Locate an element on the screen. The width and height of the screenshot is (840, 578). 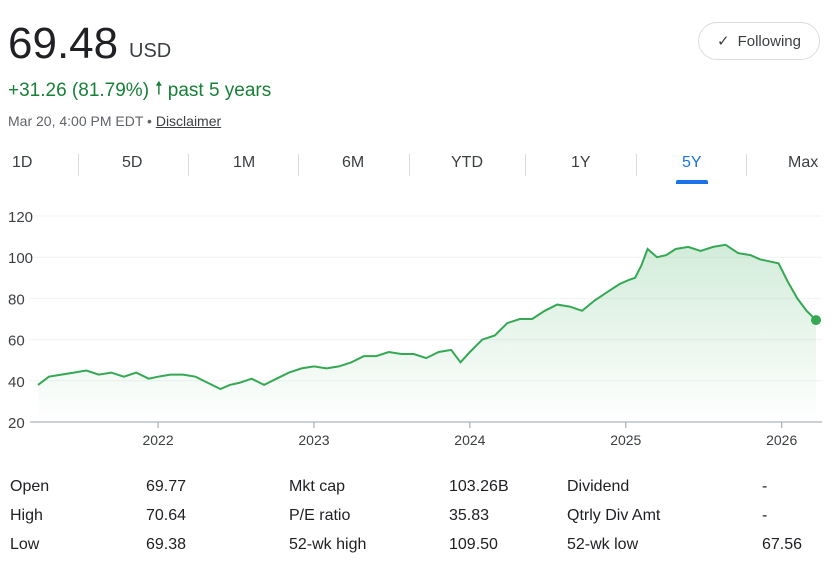
current-price-dot is located at coordinates (816, 320).